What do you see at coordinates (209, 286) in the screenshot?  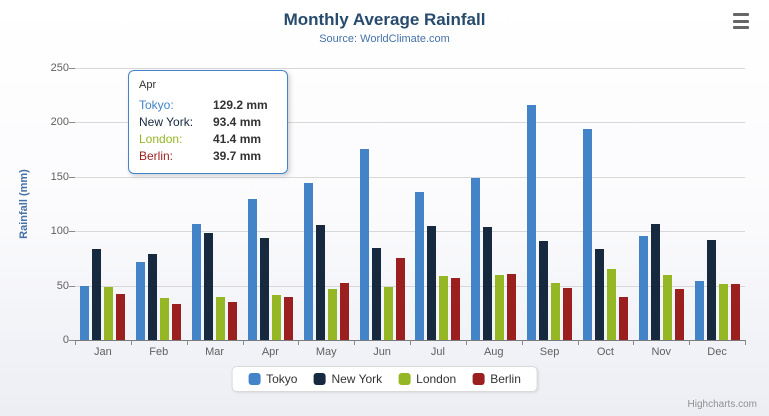 I see `bar-new-york-mar` at bounding box center [209, 286].